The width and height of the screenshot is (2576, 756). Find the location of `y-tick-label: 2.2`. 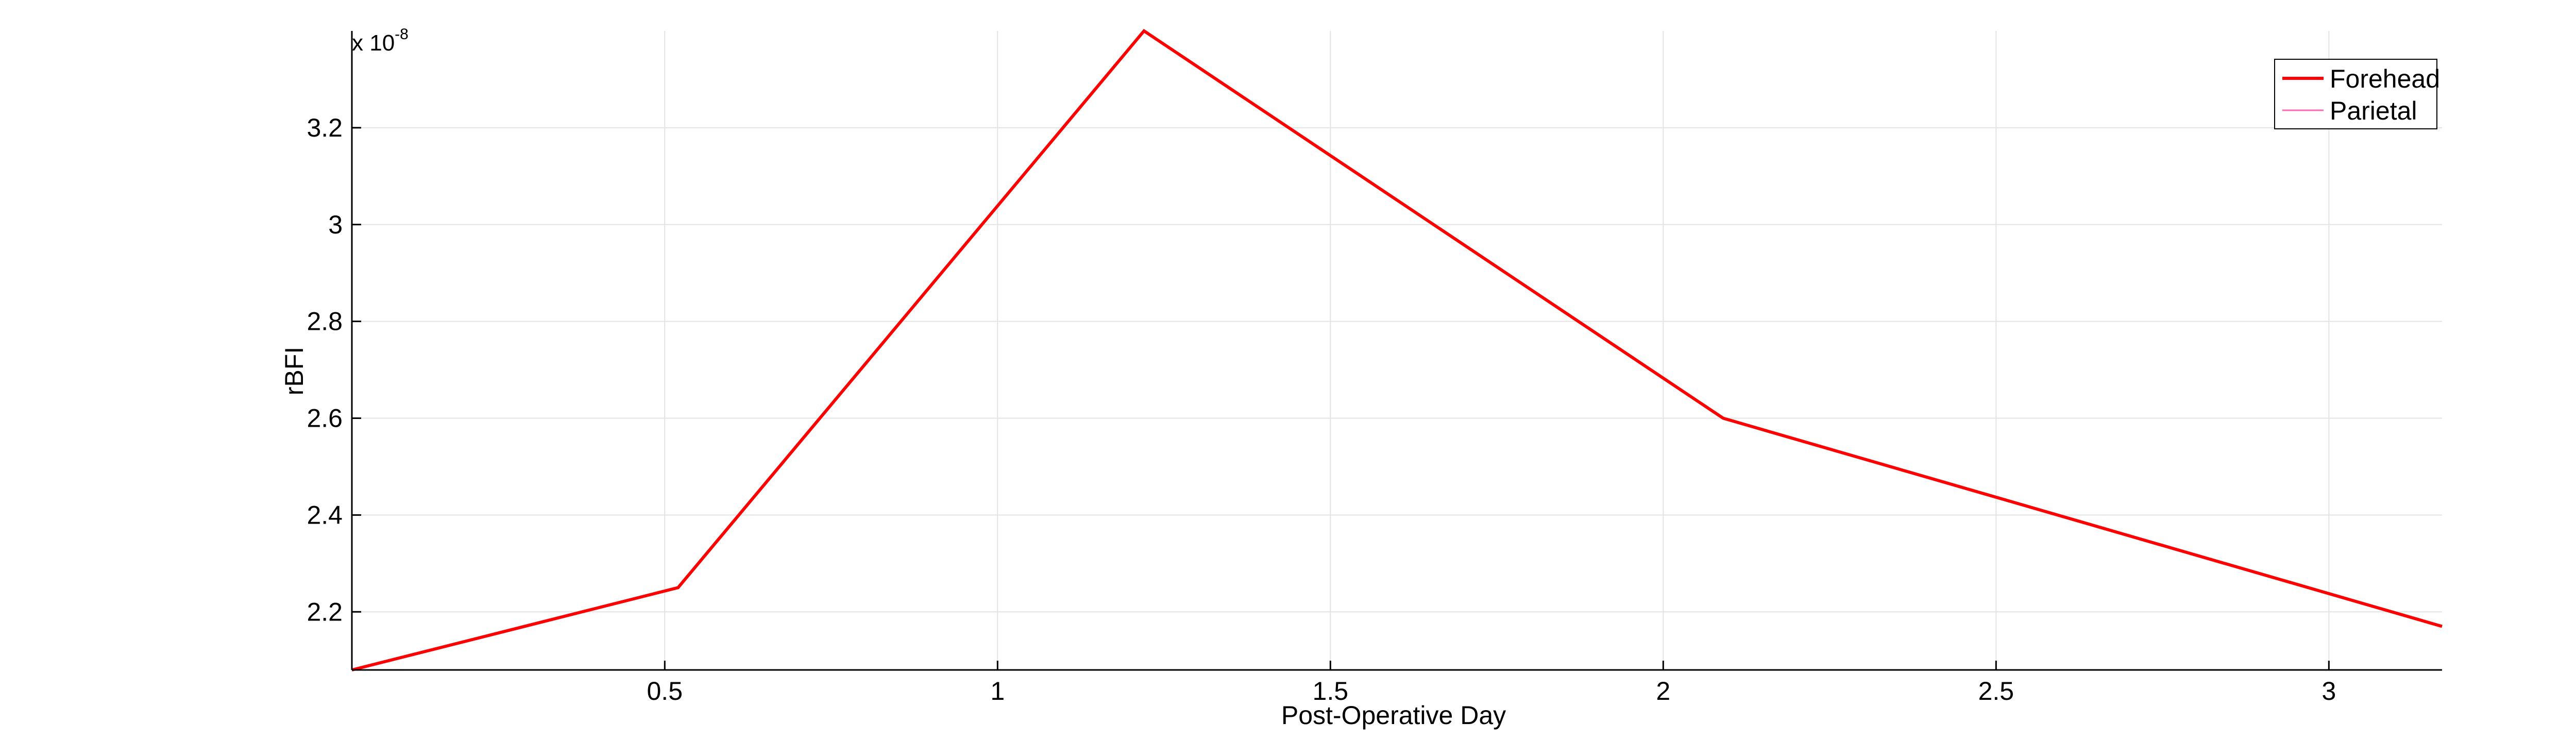

y-tick-label: 2.2 is located at coordinates (325, 611).